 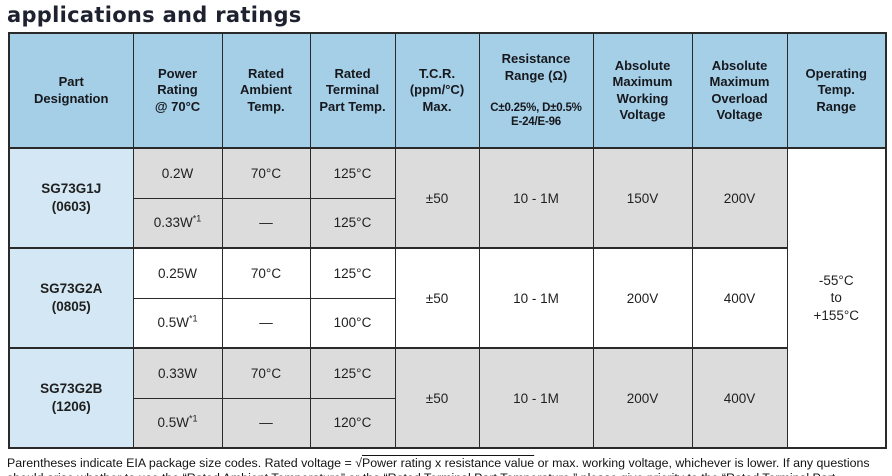 I want to click on part-number: SG73G2B, so click(x=71, y=389).